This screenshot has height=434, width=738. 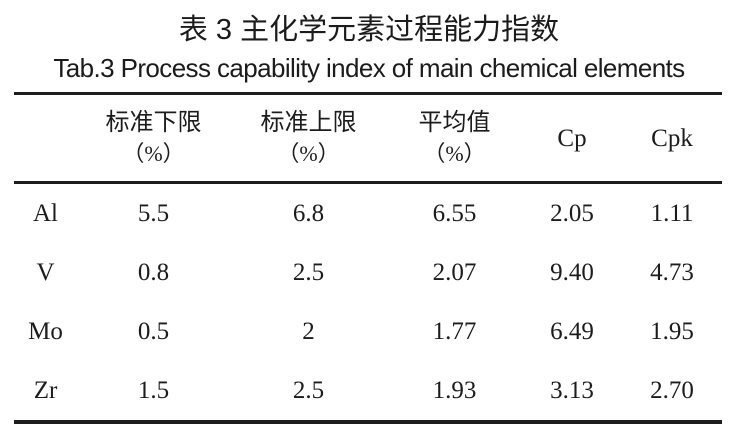 I want to click on value-cell: 6.49, so click(x=572, y=331).